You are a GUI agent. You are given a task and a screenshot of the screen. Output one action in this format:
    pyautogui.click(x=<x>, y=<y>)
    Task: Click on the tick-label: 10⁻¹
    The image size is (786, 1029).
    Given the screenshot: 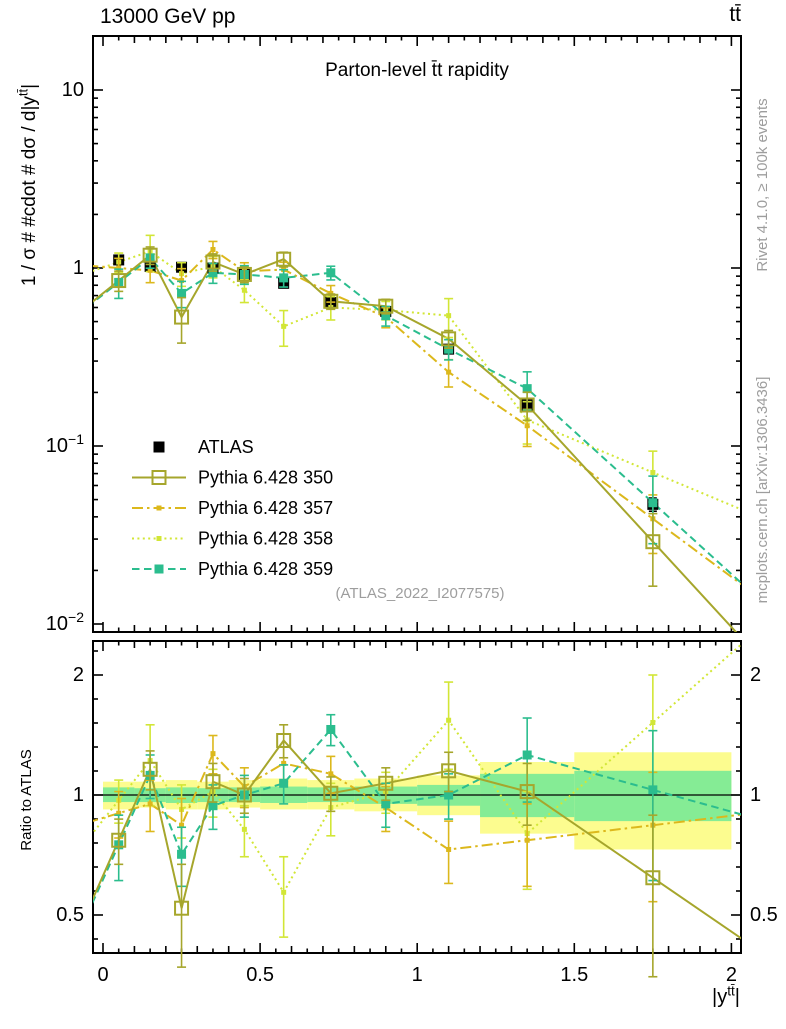 What is the action you would take?
    pyautogui.click(x=65, y=444)
    